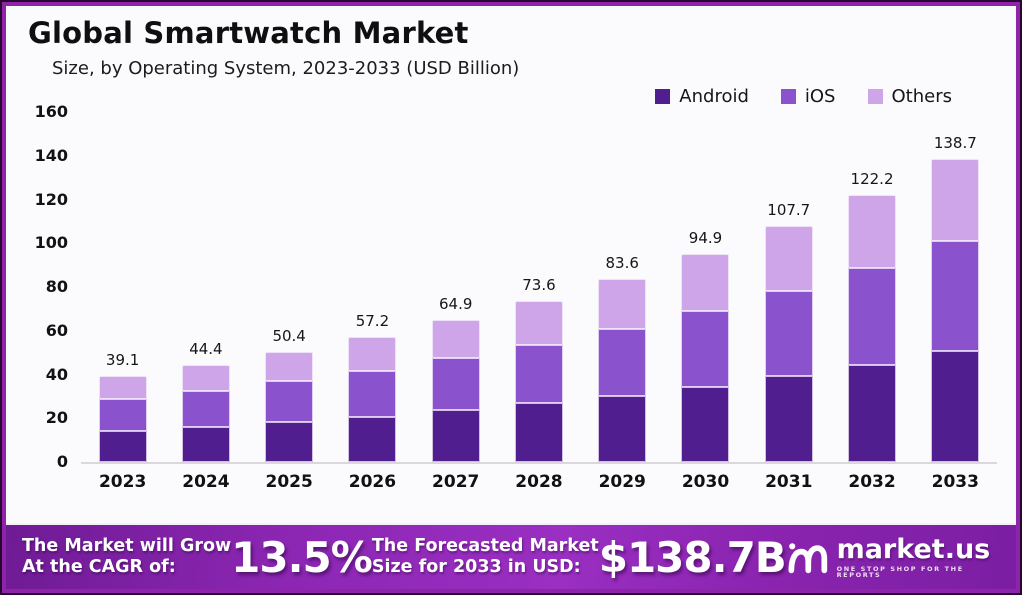  What do you see at coordinates (922, 96) in the screenshot?
I see `legend-label: Others` at bounding box center [922, 96].